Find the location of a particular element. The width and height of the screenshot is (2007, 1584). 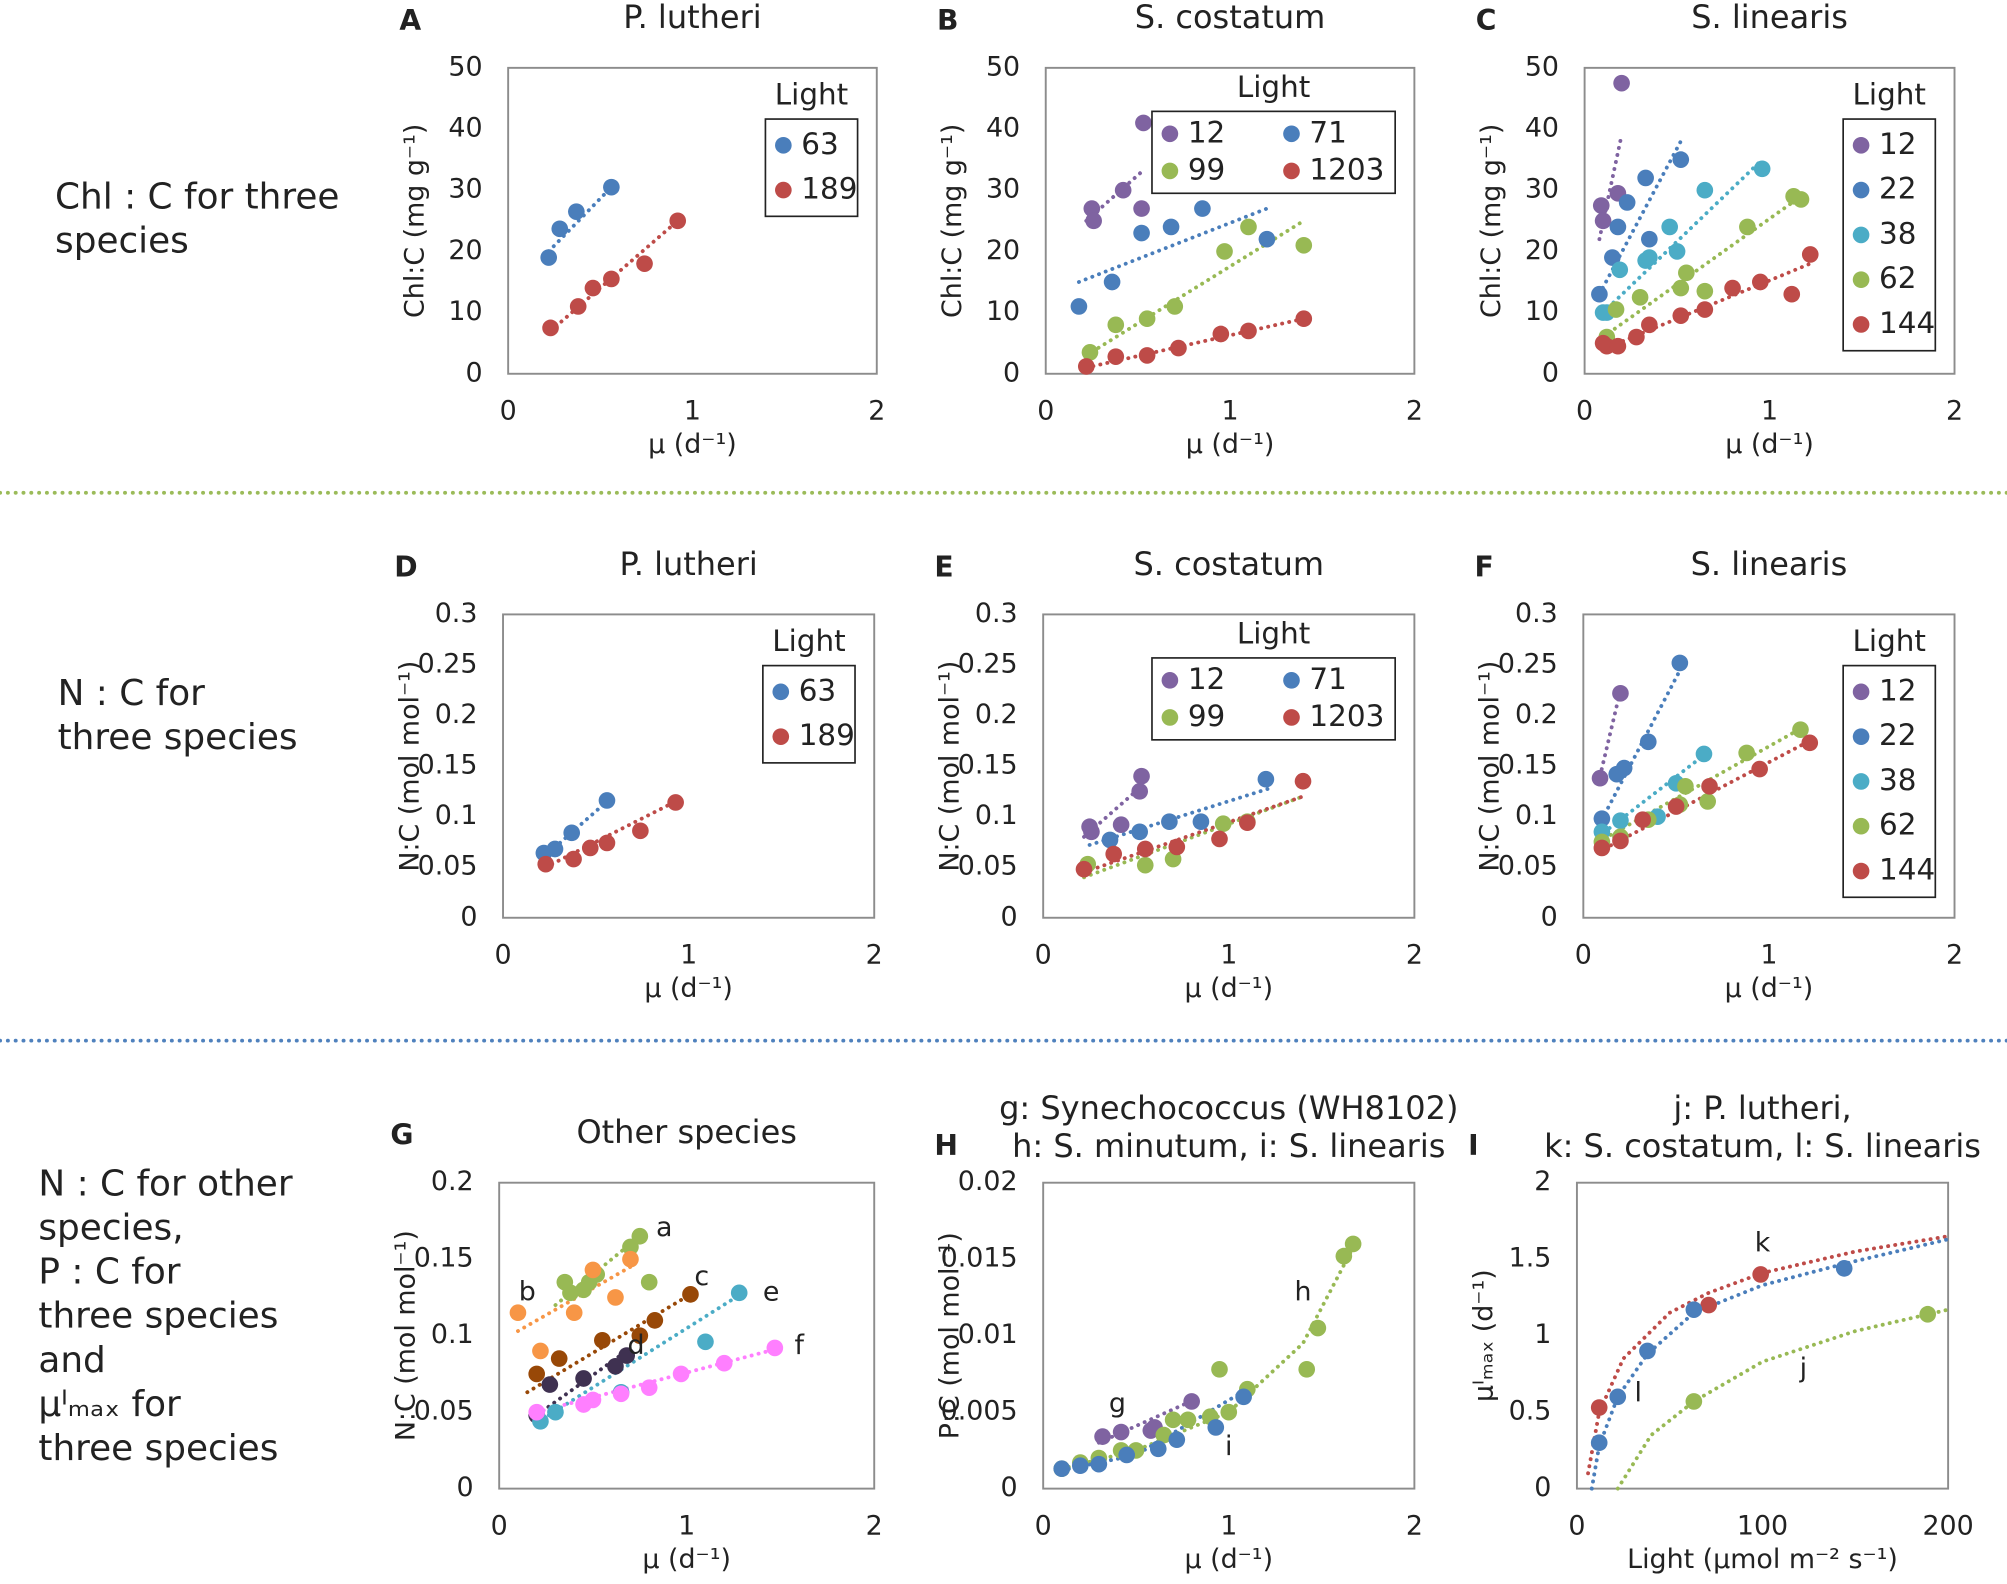

chart-title: h: S. minutum, i: S. linearis is located at coordinates (1228, 1146).